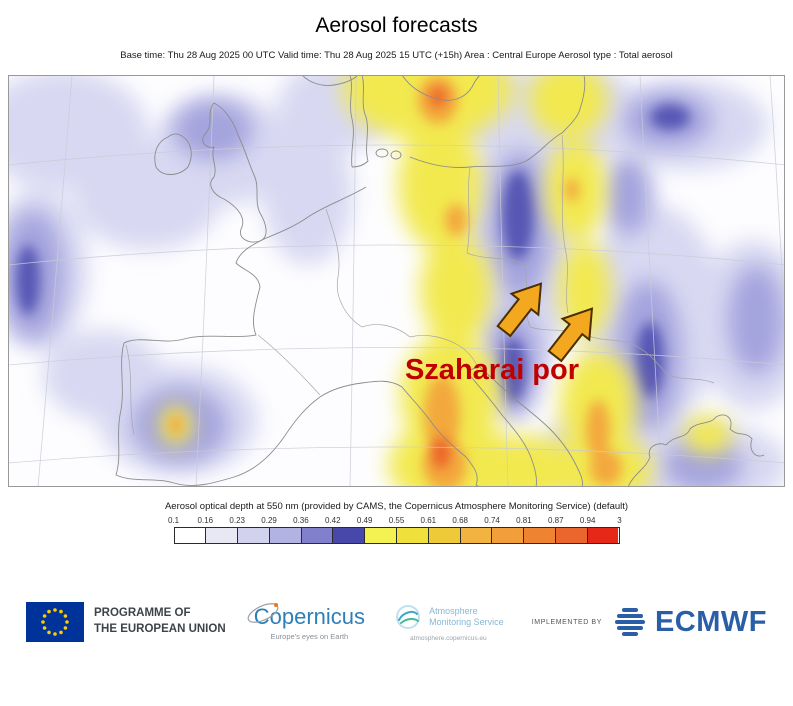 The width and height of the screenshot is (793, 706). Describe the element at coordinates (492, 370) in the screenshot. I see `map-annotation: Szaharai por` at that location.